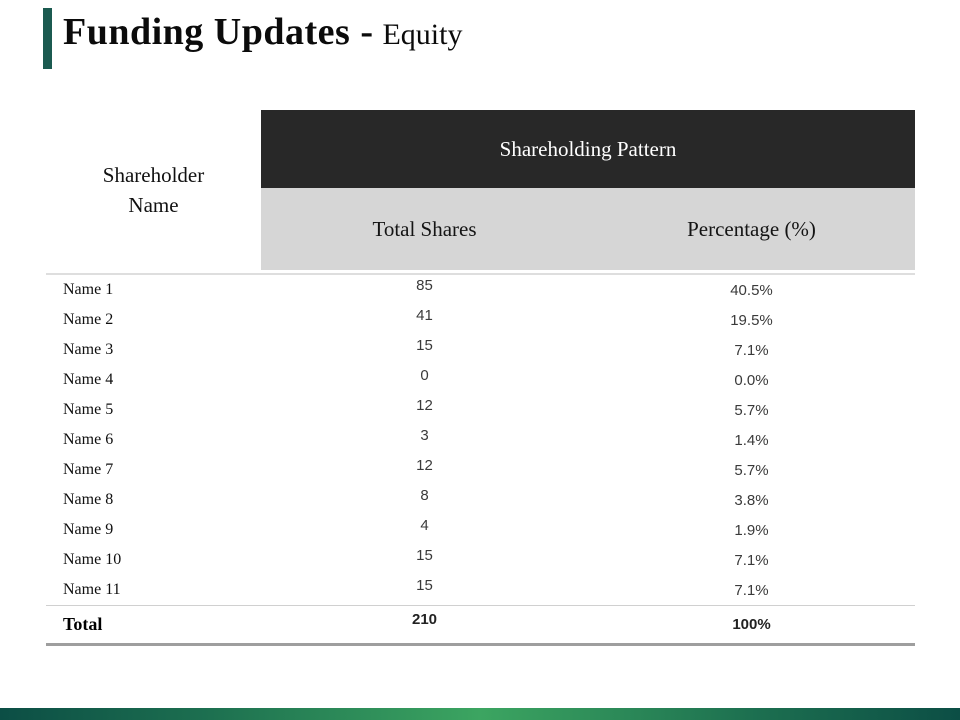 The height and width of the screenshot is (720, 960). Describe the element at coordinates (424, 315) in the screenshot. I see `total-shares-cell: 41` at that location.